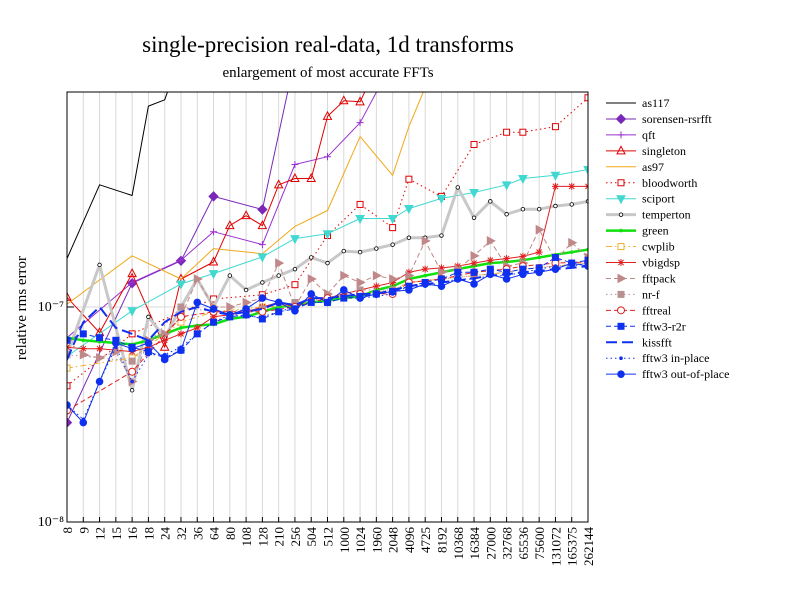 Image resolution: width=792 pixels, height=612 pixels. What do you see at coordinates (659, 278) in the screenshot?
I see `legend-label: fftpack` at bounding box center [659, 278].